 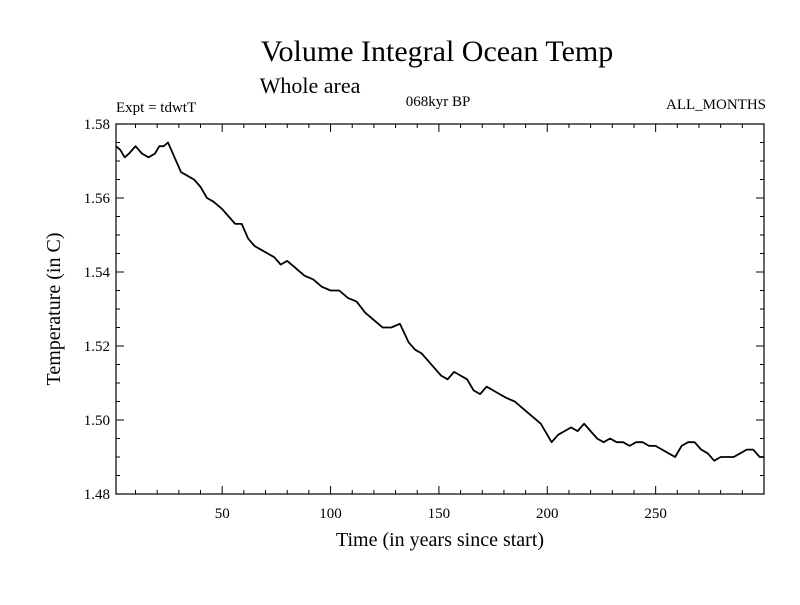 I want to click on x-tick-label: 150, so click(x=439, y=514).